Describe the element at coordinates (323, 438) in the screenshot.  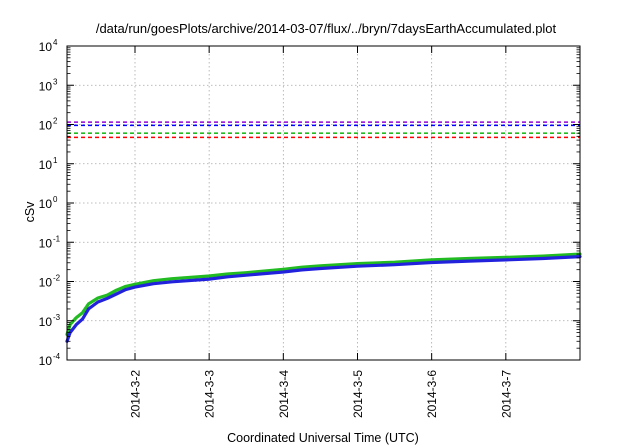
I see `x-axis-label: Coordinated Universal Time (UTC)` at that location.